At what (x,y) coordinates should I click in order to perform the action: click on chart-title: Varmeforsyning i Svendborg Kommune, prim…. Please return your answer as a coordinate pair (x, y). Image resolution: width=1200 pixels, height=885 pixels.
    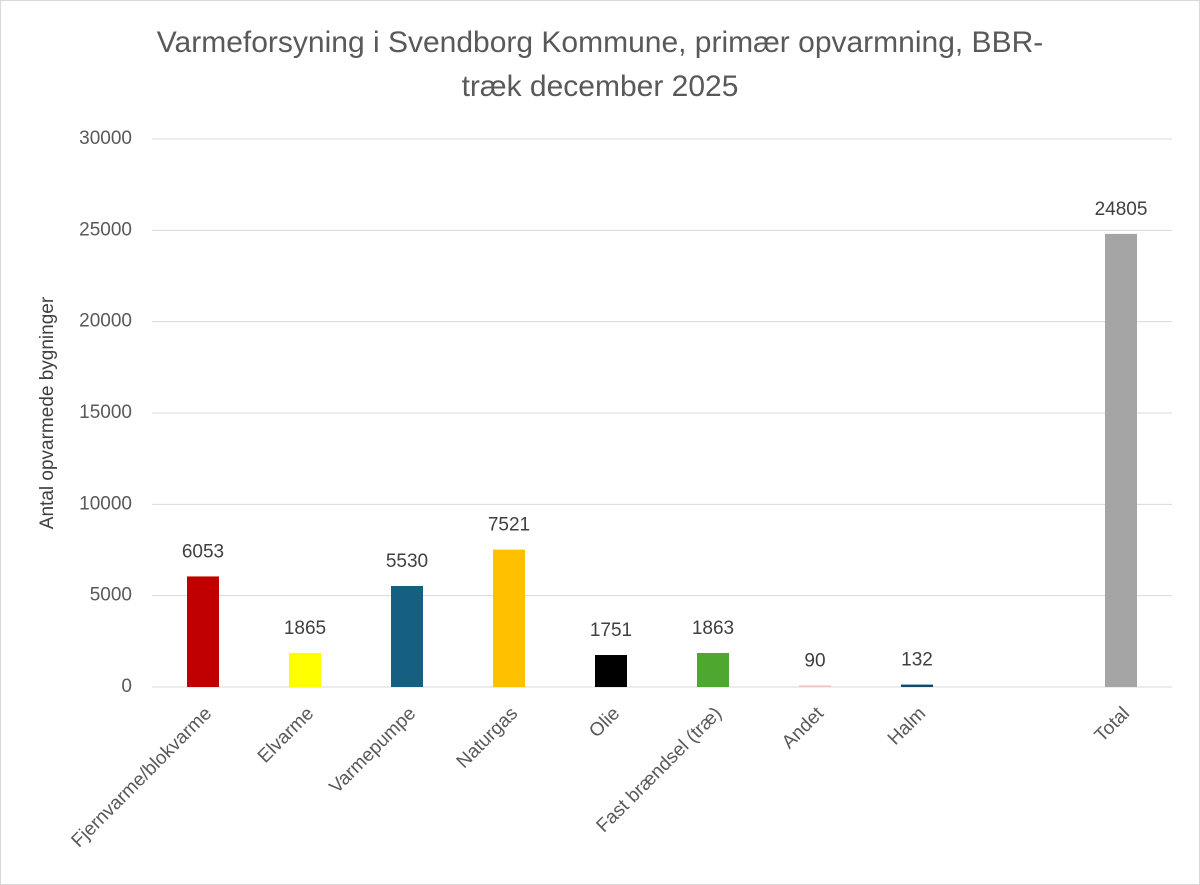
    Looking at the image, I should click on (600, 42).